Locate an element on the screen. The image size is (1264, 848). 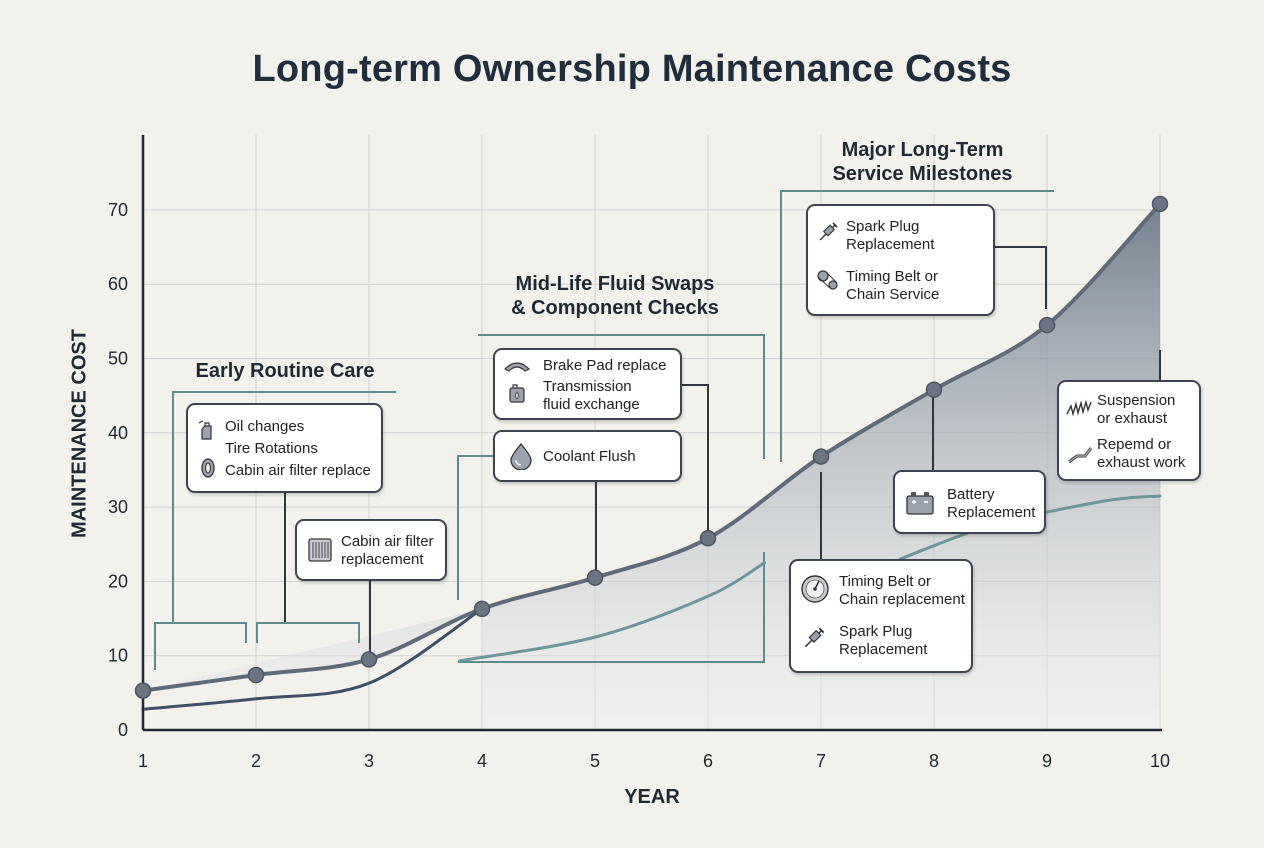
callout-text: Timing Belt or Chain Service is located at coordinates (893, 285).